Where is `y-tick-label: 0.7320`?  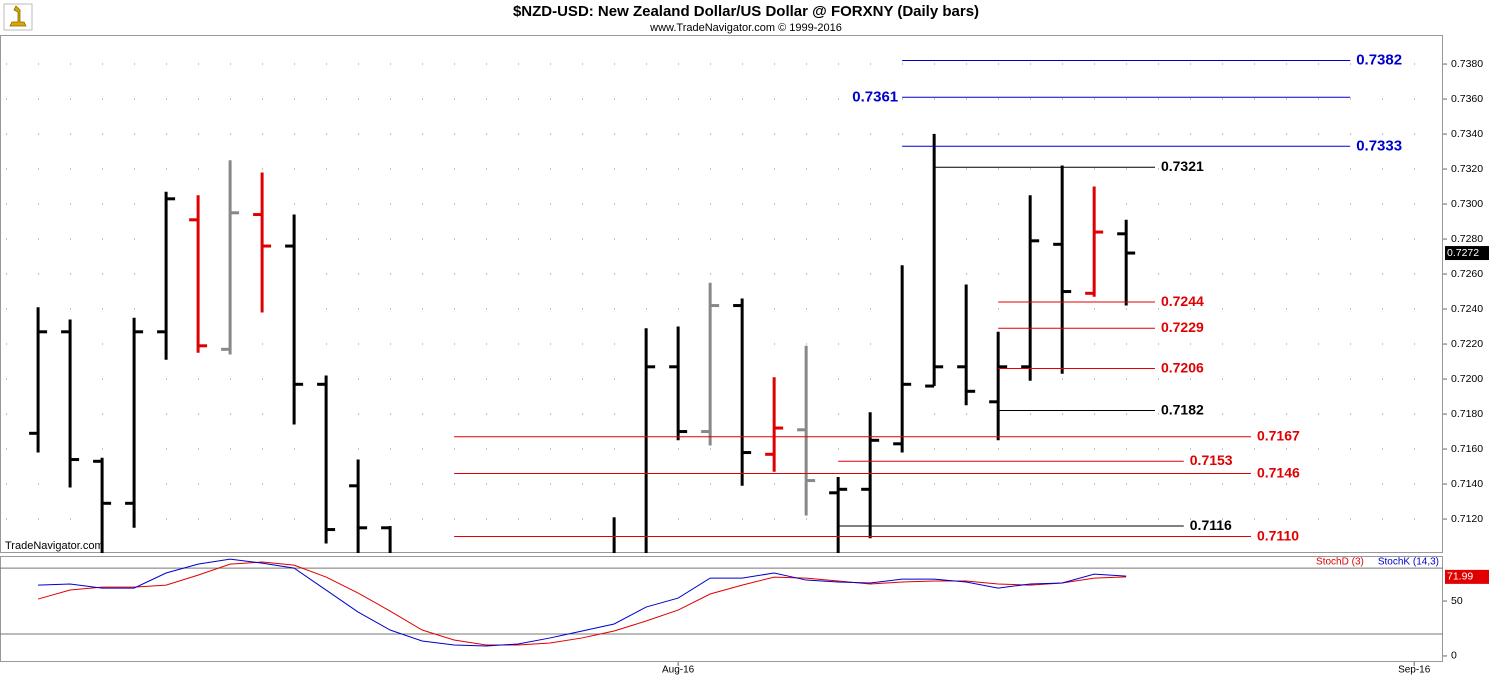 y-tick-label: 0.7320 is located at coordinates (1467, 169).